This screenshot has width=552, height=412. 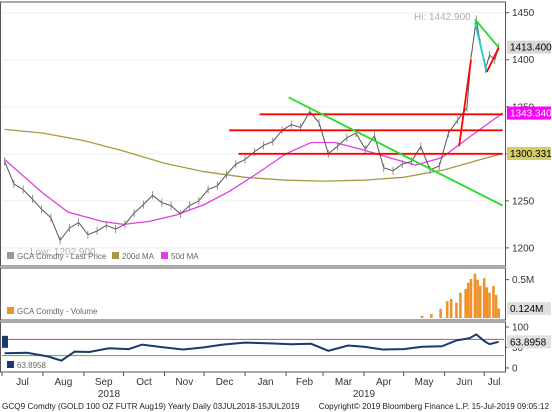 What do you see at coordinates (144, 382) in the screenshot?
I see `month-label: Oct` at bounding box center [144, 382].